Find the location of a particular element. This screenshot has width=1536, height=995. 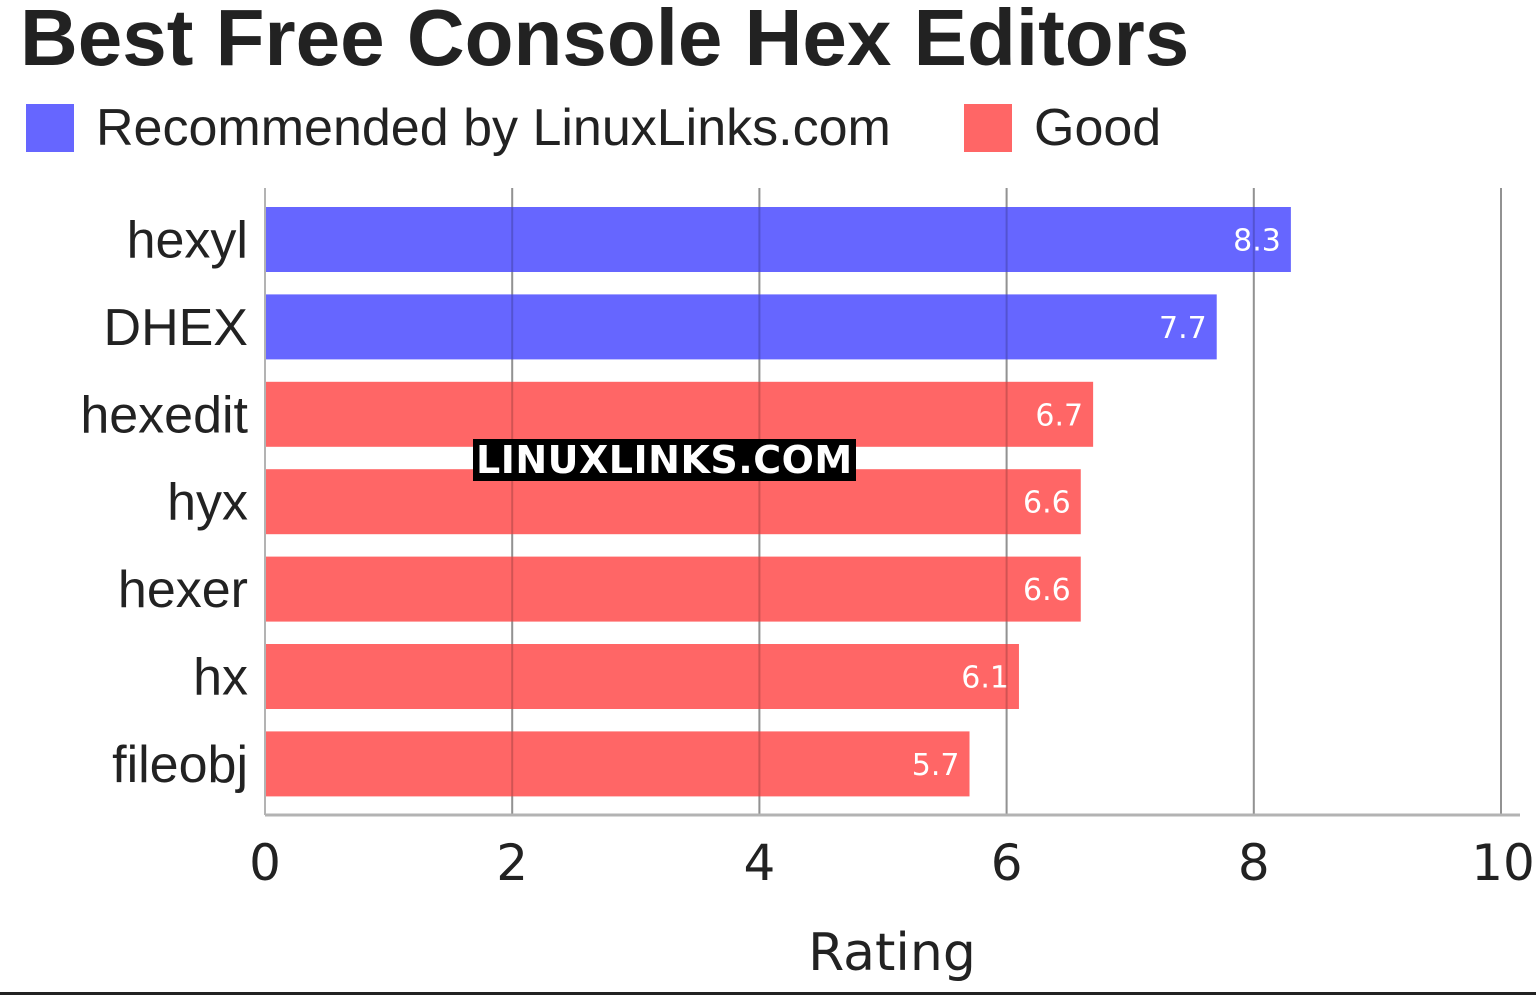

bar-value-label: 6.1 is located at coordinates (985, 678).